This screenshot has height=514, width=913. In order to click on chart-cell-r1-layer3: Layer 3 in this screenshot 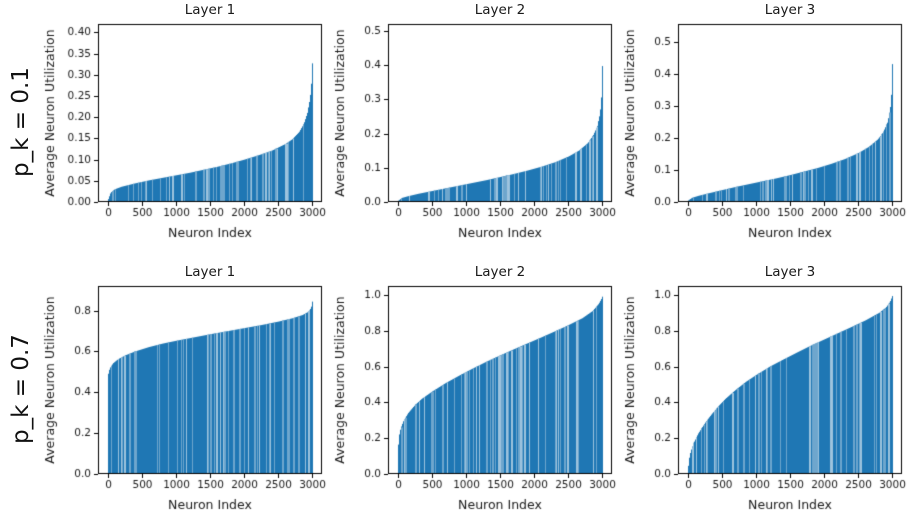, I will do `click(767, 122)`.